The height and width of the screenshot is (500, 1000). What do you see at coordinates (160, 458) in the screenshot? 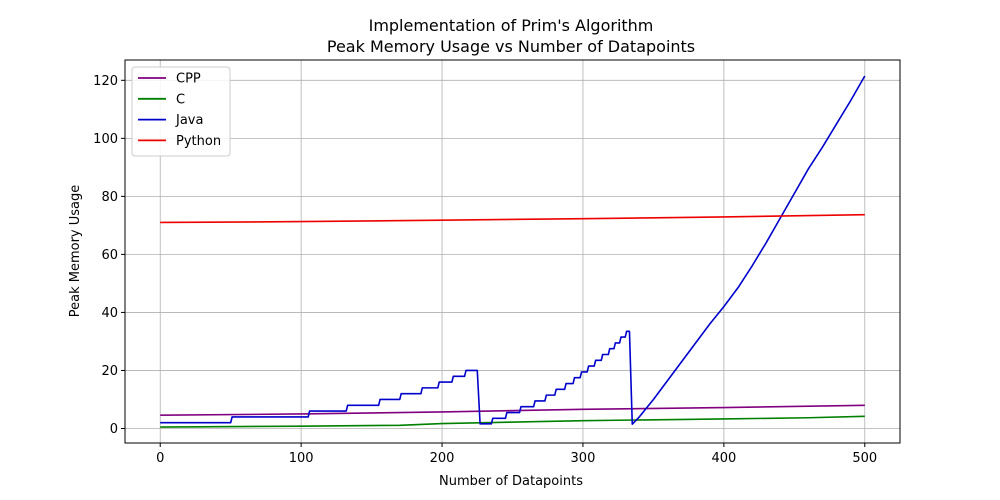
I see `x-tick-label: 0` at bounding box center [160, 458].